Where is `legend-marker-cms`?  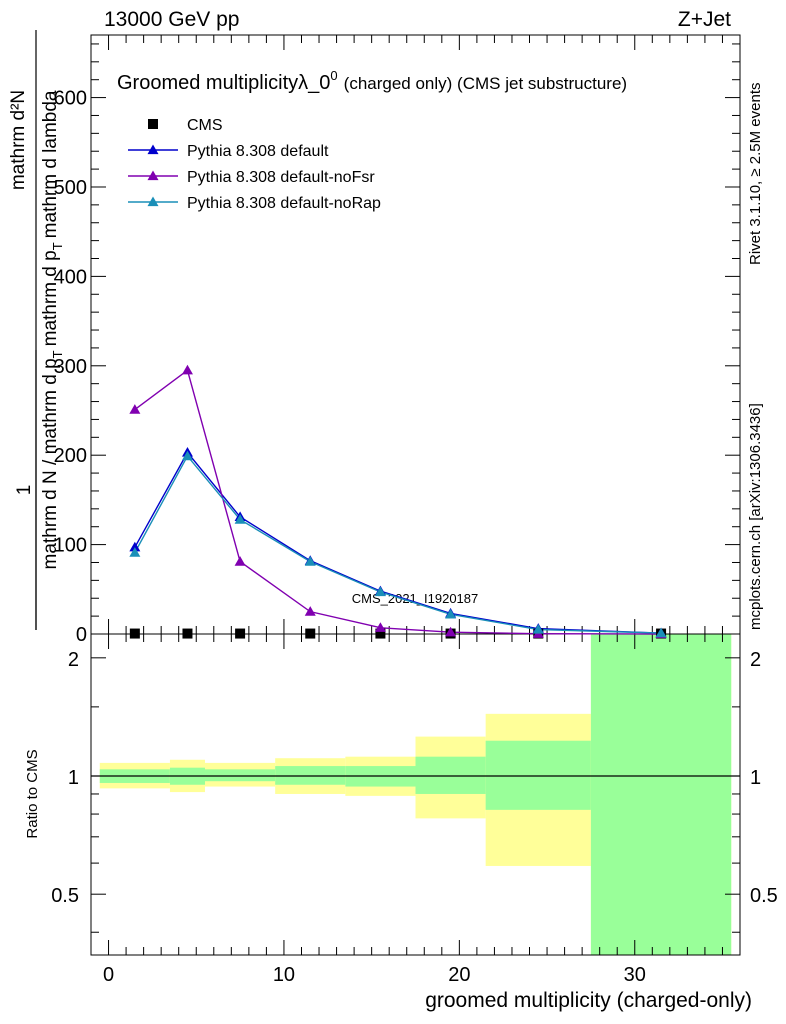 legend-marker-cms is located at coordinates (153, 124).